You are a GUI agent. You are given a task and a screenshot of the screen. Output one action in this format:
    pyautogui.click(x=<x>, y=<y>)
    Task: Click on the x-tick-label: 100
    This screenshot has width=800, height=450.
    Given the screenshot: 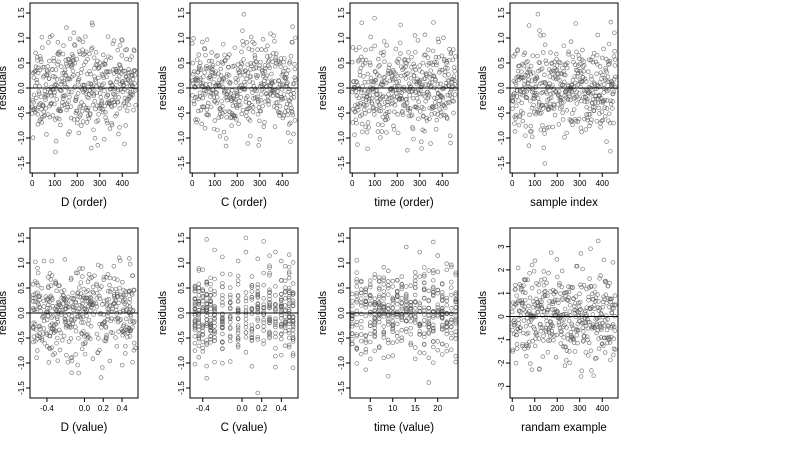 What is the action you would take?
    pyautogui.click(x=535, y=183)
    